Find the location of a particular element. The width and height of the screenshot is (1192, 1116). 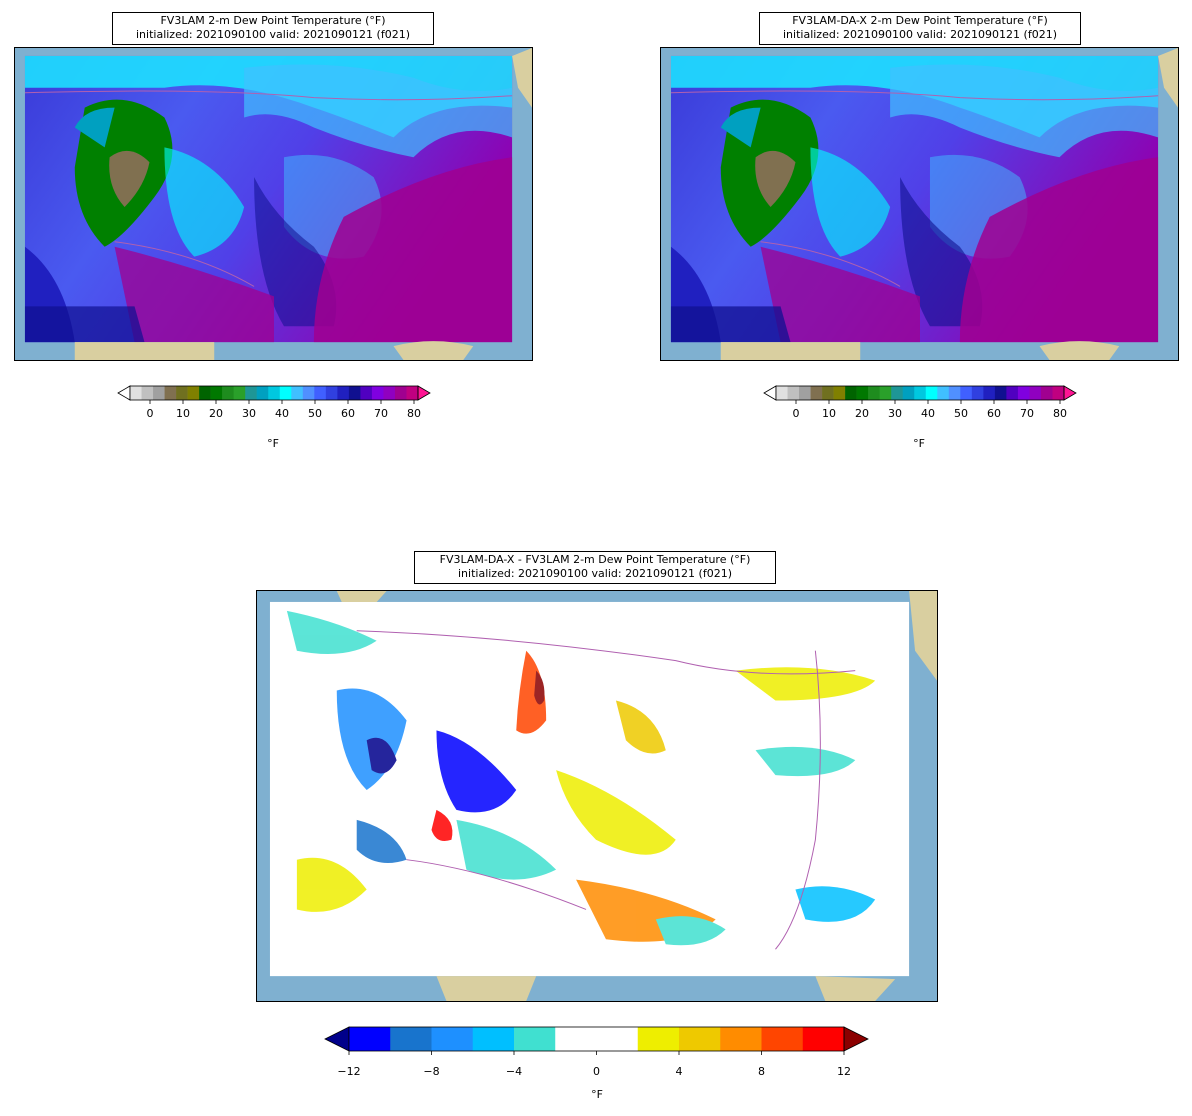

colorbar-tick-label: 20 is located at coordinates (216, 413).